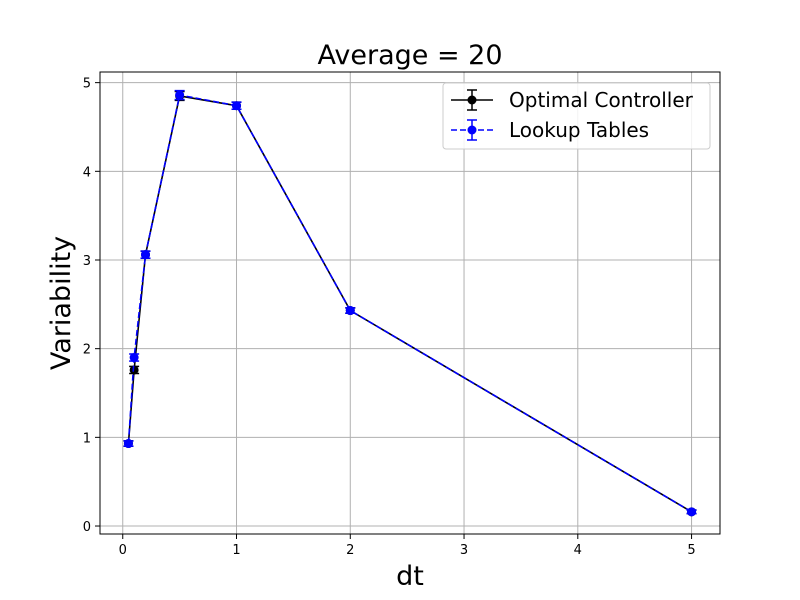  What do you see at coordinates (410, 576) in the screenshot?
I see `x-axis-label: dt` at bounding box center [410, 576].